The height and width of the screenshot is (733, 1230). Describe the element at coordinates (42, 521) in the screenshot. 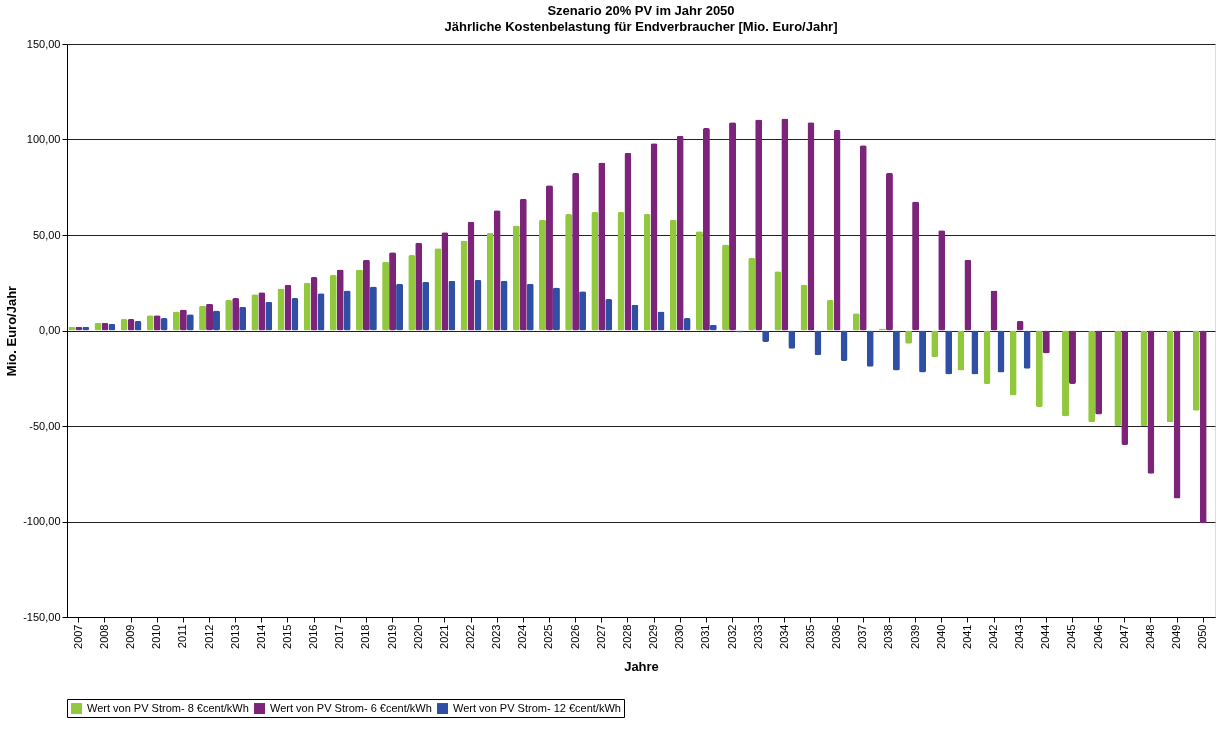

I see `y-tick-label: -100,00` at that location.